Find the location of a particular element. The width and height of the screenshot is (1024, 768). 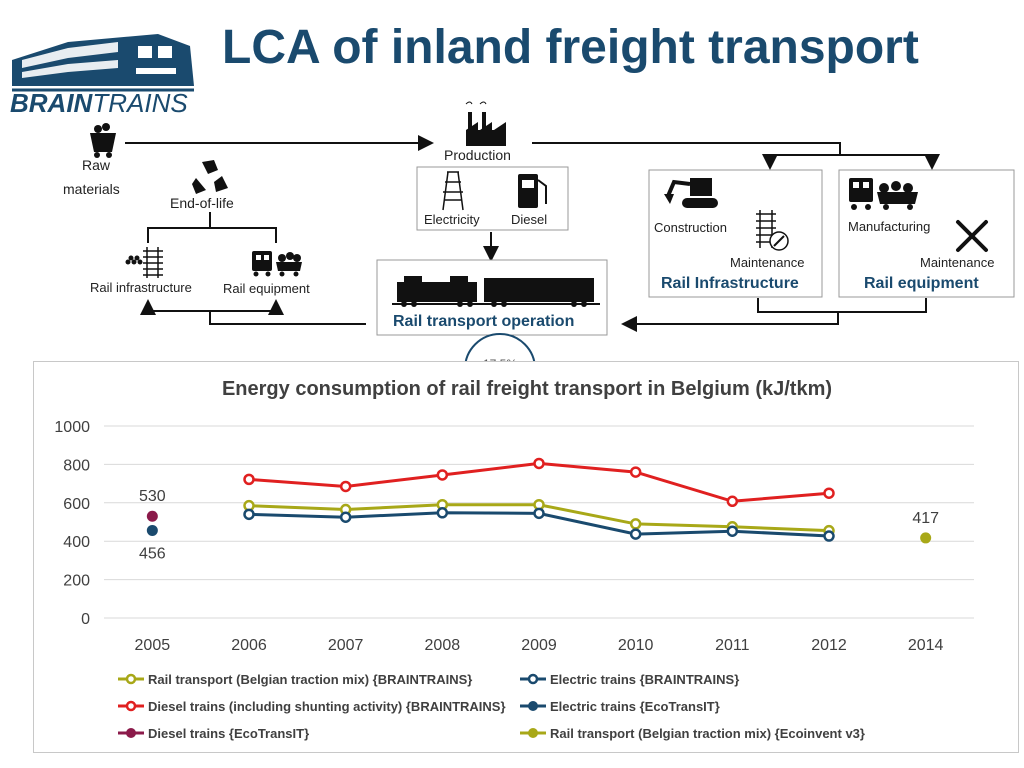

eol-rail-equipment-label: Rail equipment is located at coordinates (266, 288).